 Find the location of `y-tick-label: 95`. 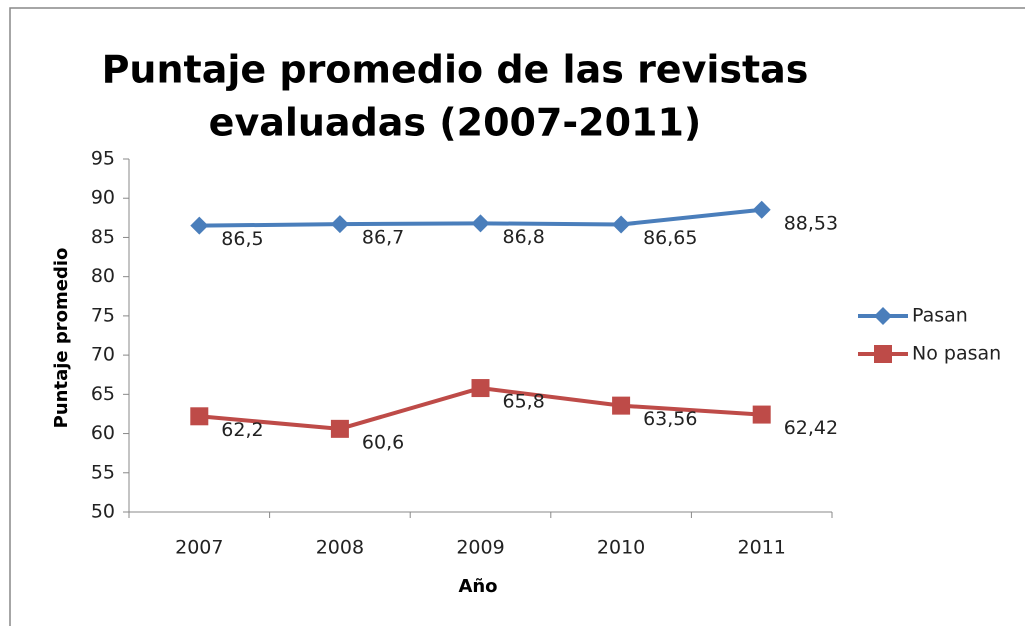

y-tick-label: 95 is located at coordinates (103, 159).